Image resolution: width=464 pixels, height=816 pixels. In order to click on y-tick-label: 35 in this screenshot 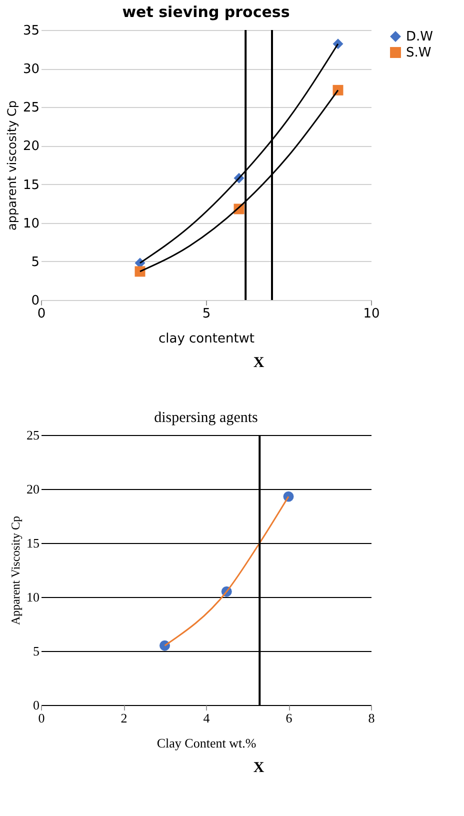, I will do `click(31, 31)`.